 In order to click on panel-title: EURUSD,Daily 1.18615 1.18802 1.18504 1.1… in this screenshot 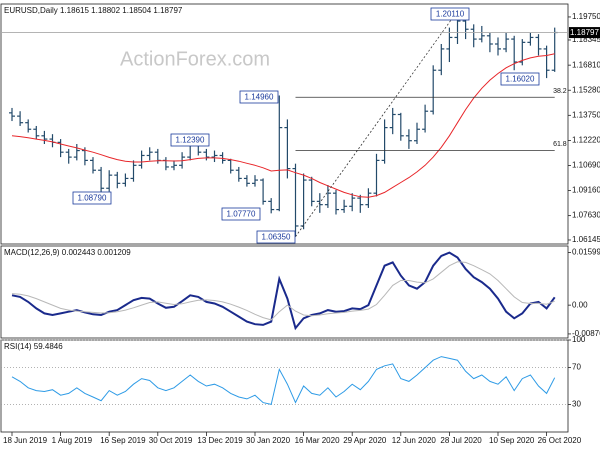, I will do `click(93, 10)`.